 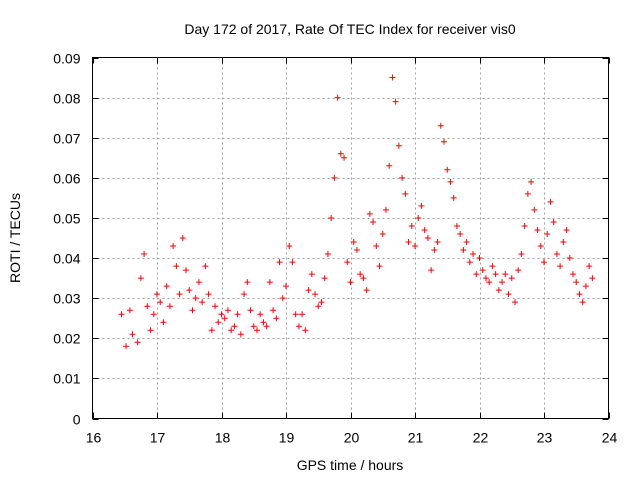 What do you see at coordinates (66, 379) in the screenshot?
I see `y-tick-label: 0.01` at bounding box center [66, 379].